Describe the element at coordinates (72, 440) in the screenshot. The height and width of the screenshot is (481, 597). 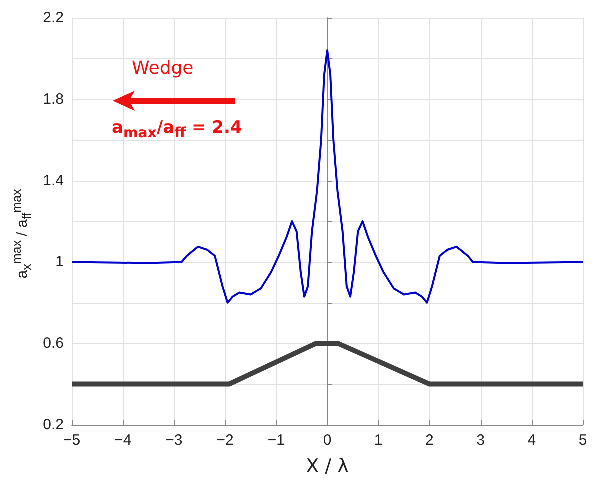
I see `x-tick-label: −5` at that location.